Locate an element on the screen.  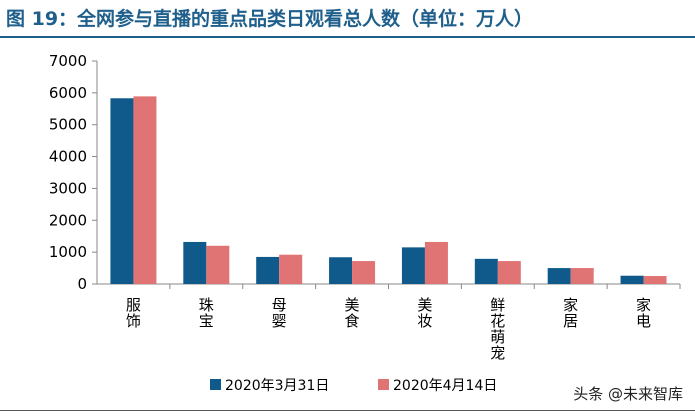
category-label-glyph: 萌 is located at coordinates (497, 337).